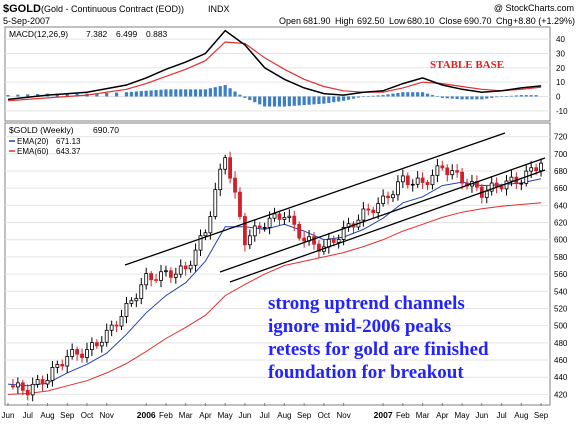  What do you see at coordinates (127, 34) in the screenshot?
I see `macd-value-2: 6.499` at bounding box center [127, 34].